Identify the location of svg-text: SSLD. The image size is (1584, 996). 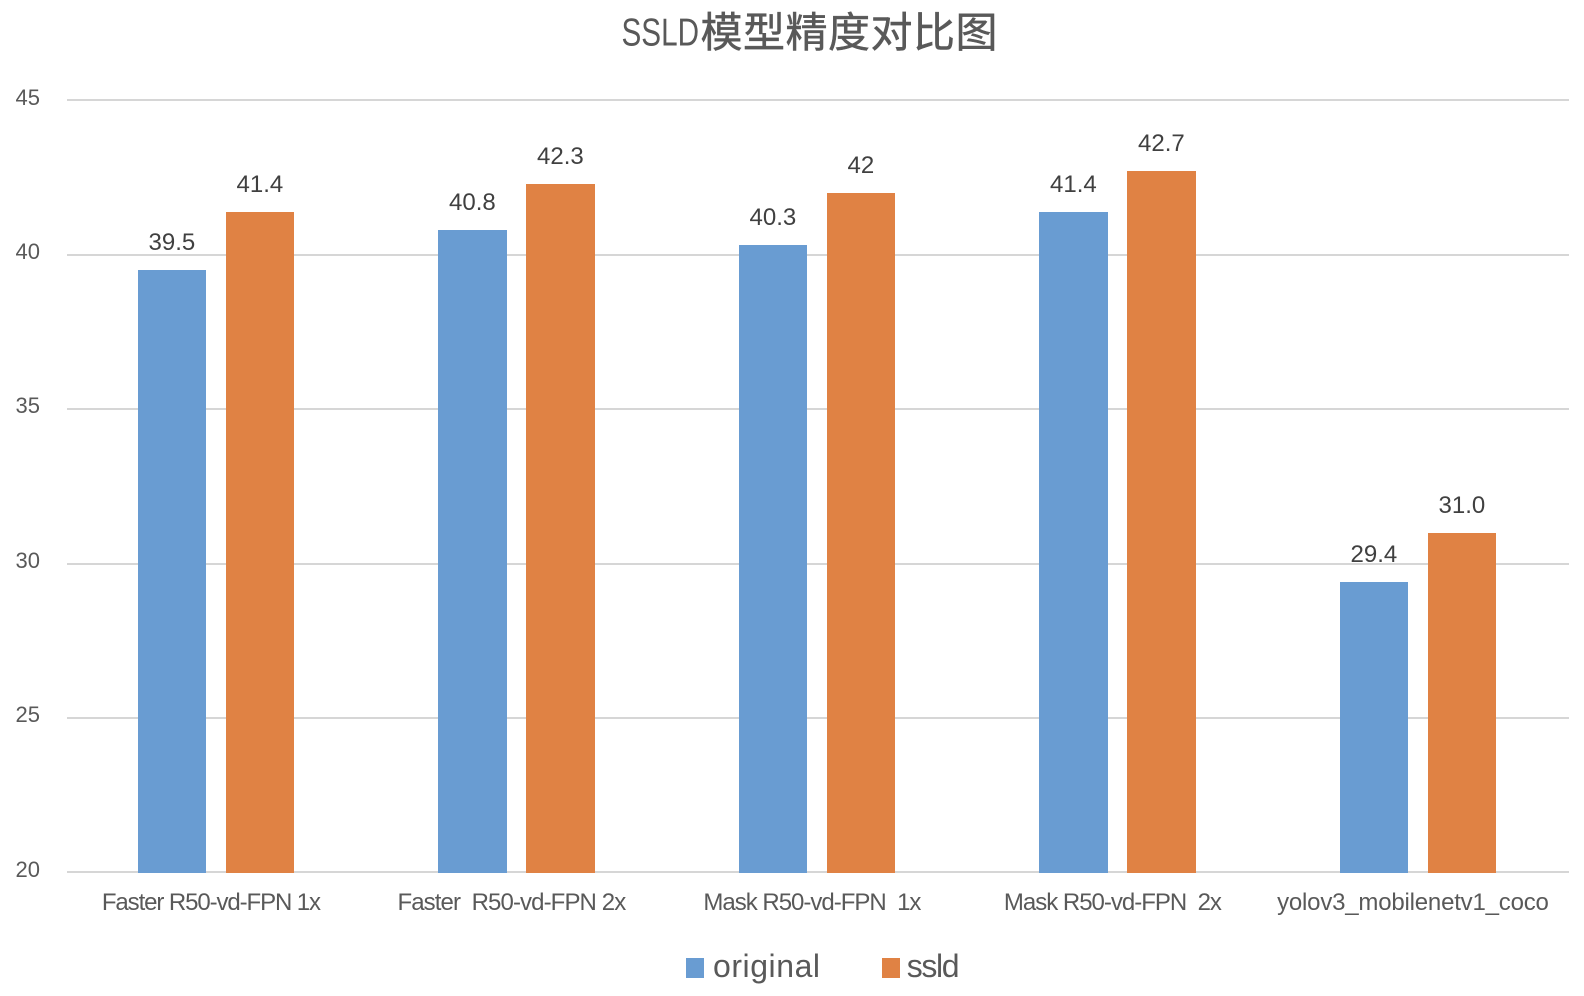
(661, 33).